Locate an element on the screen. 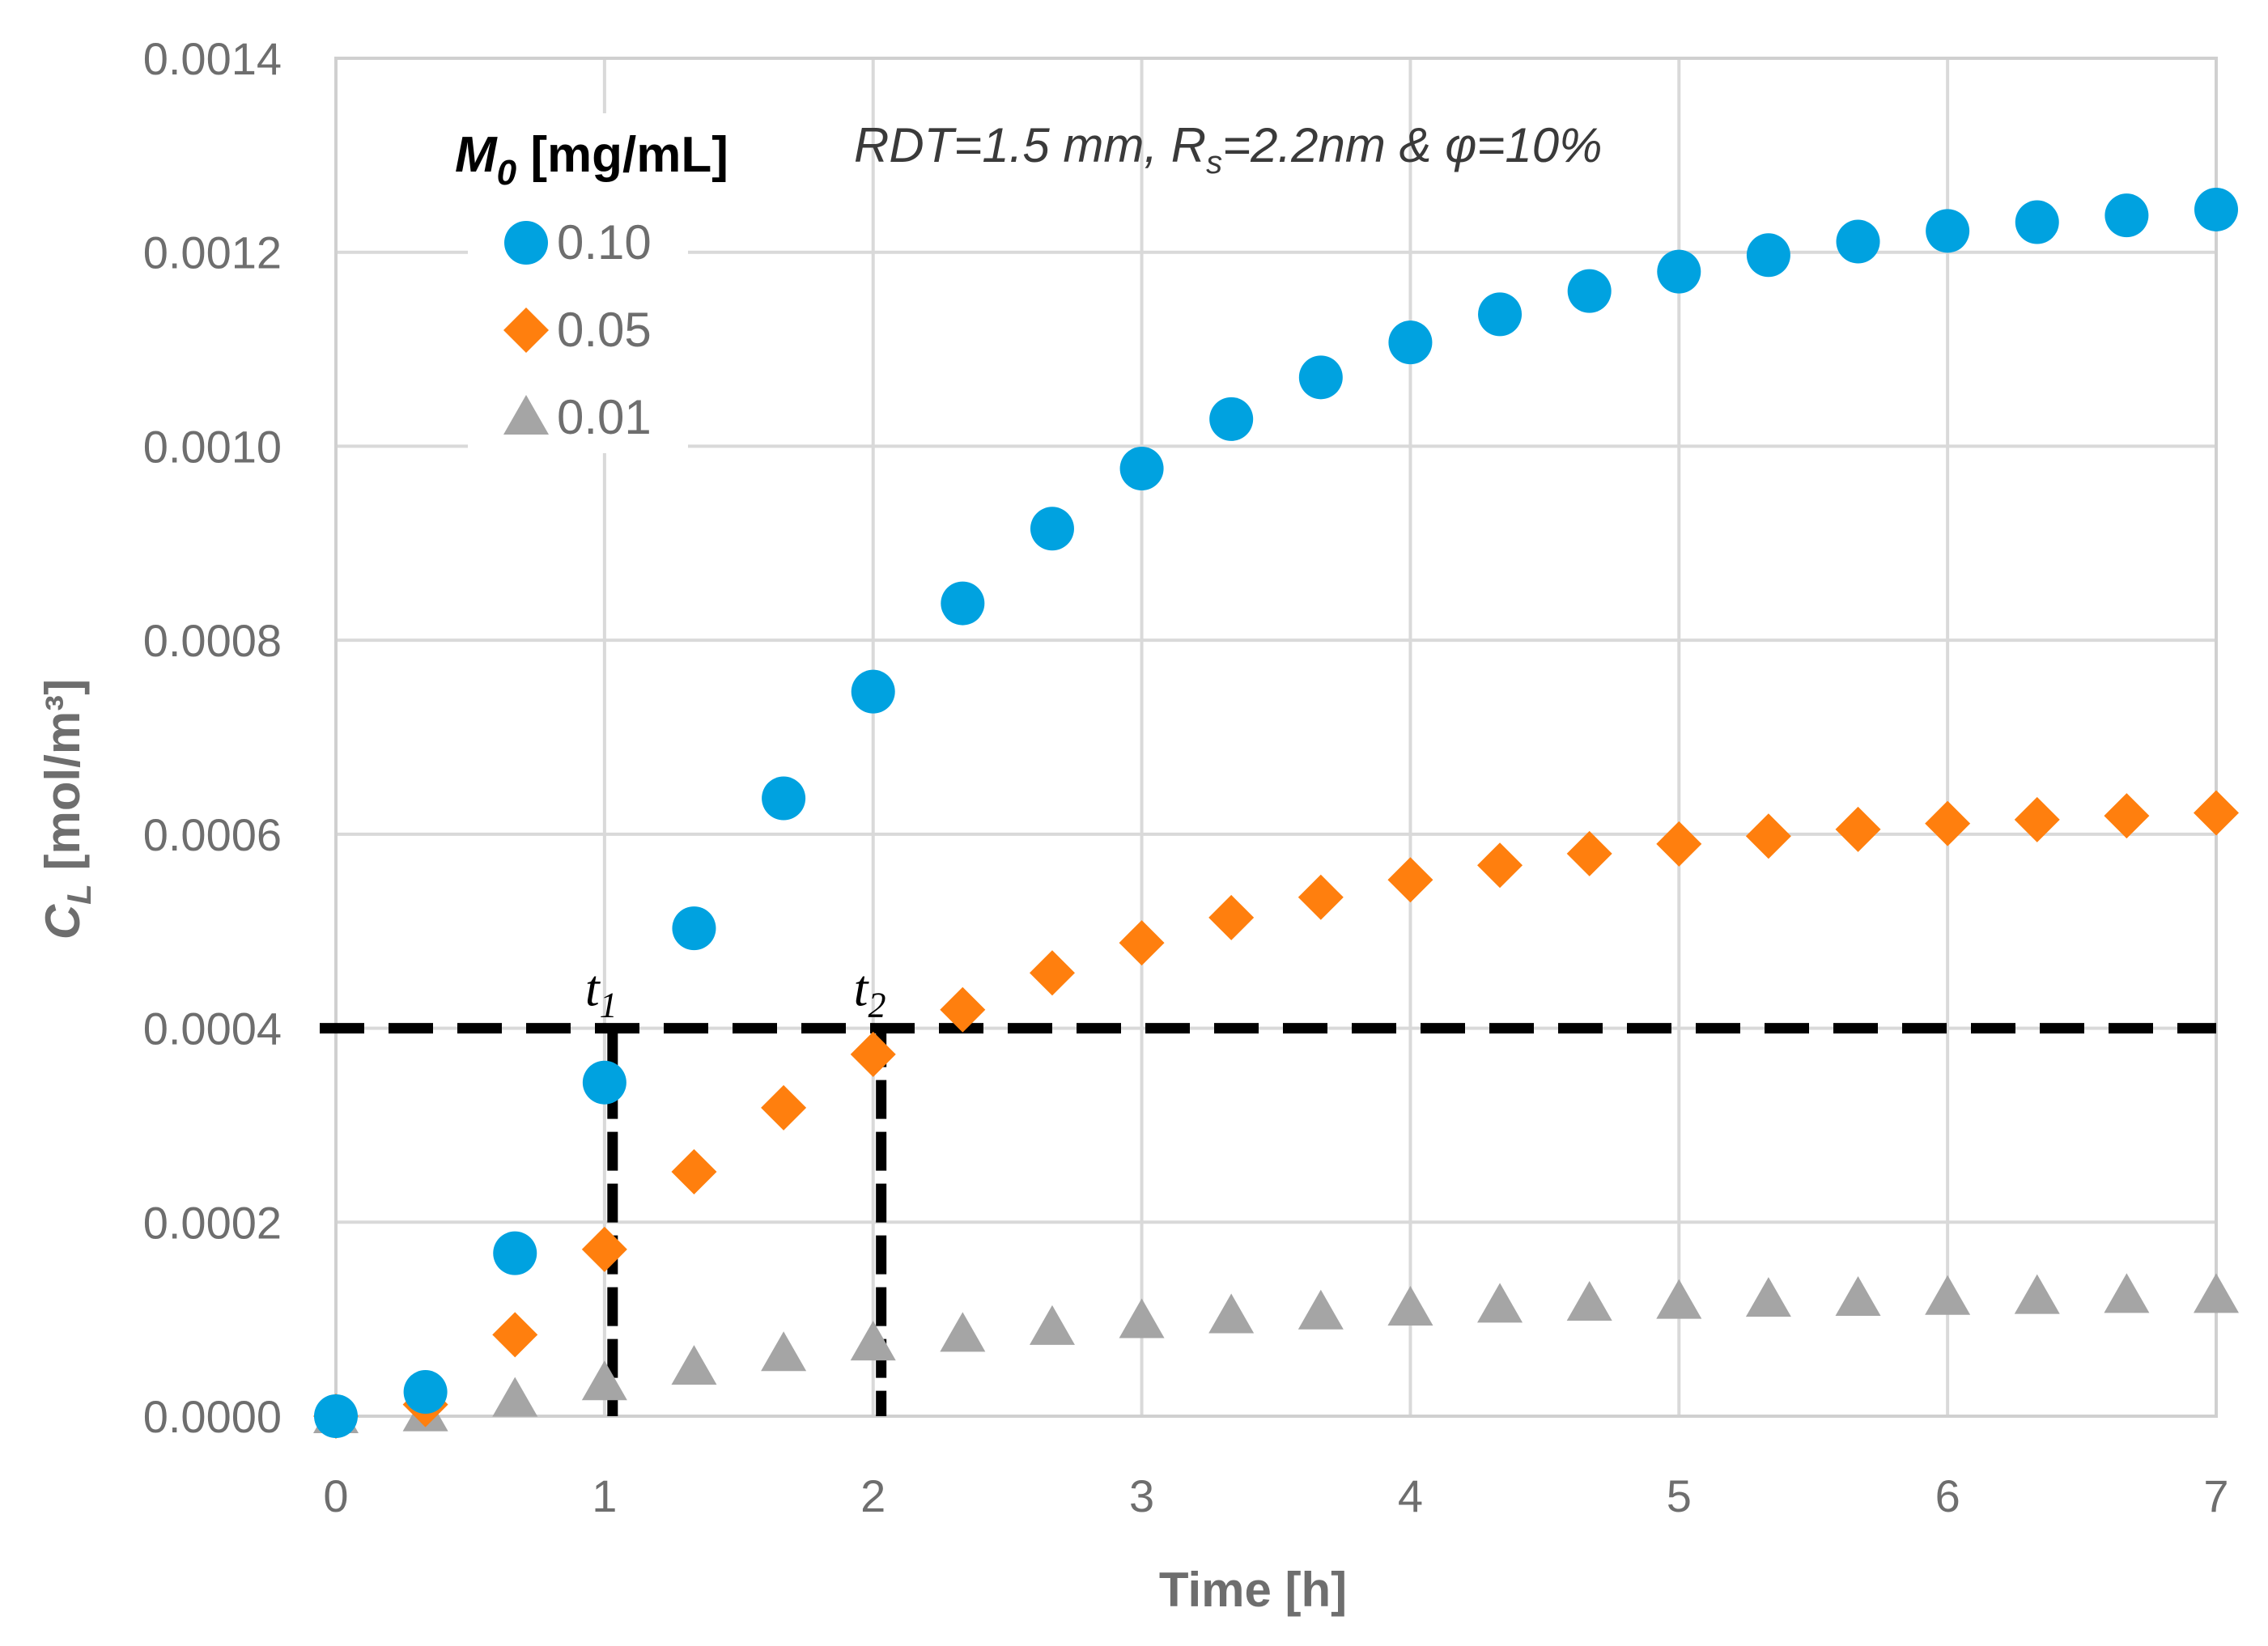 This screenshot has width=2268, height=1646. y-tick-label: 0.0000 is located at coordinates (212, 1416).